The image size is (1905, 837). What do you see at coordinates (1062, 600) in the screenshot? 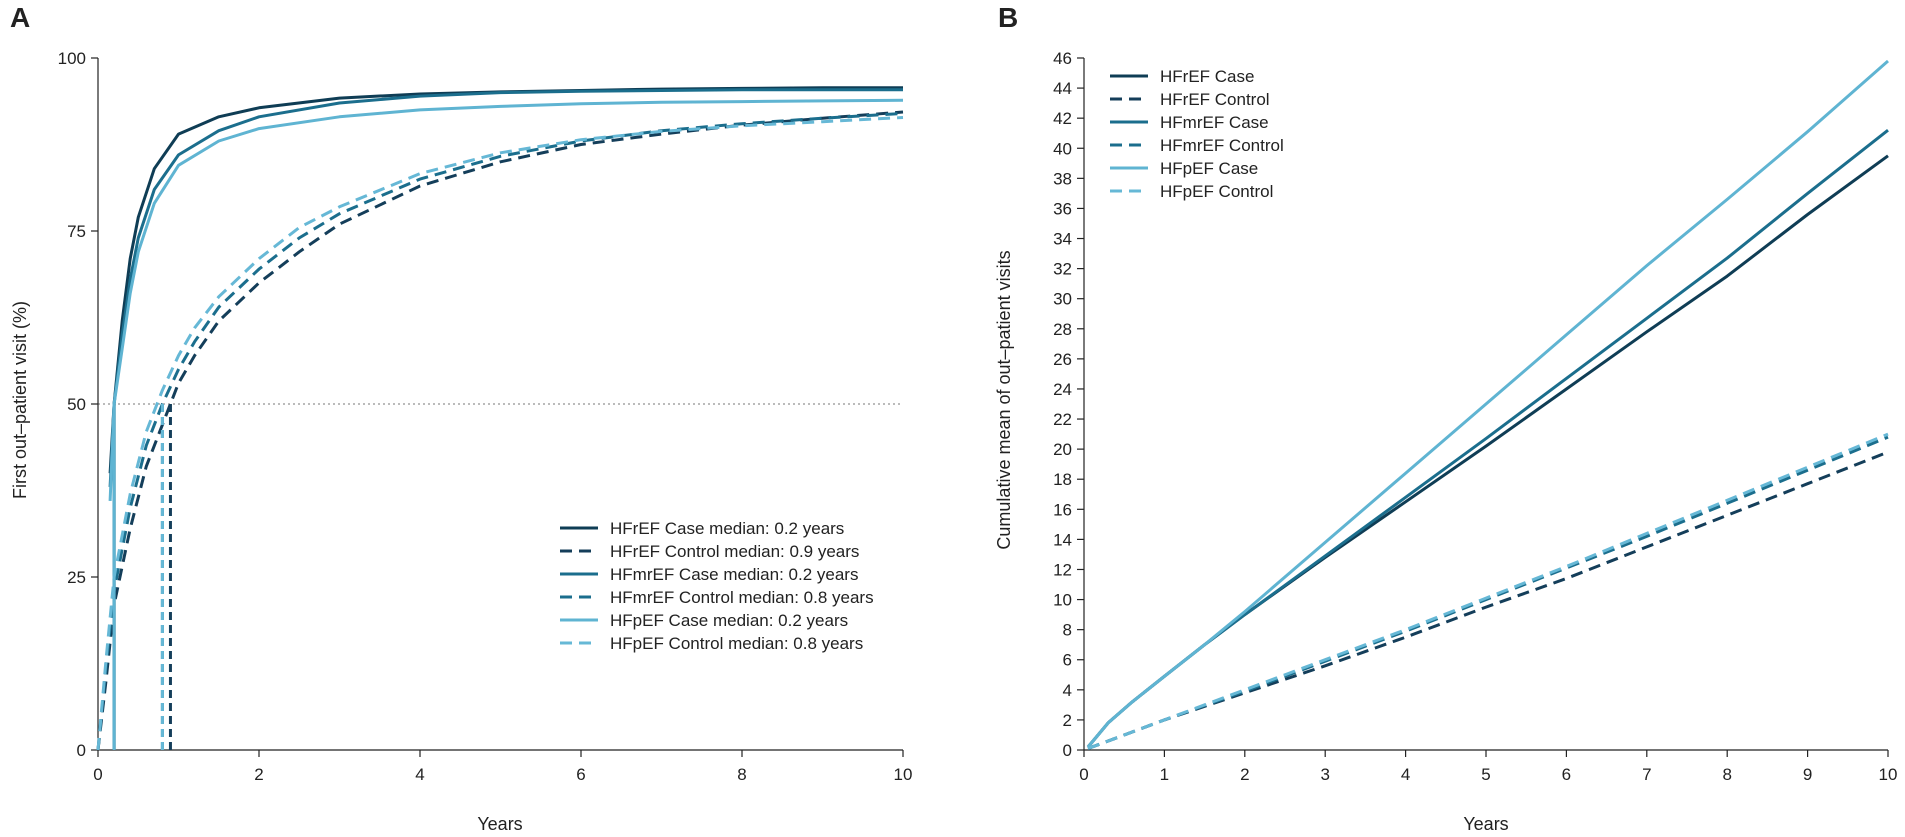
I see `panel-b-y-tick-label: 10` at bounding box center [1062, 600].